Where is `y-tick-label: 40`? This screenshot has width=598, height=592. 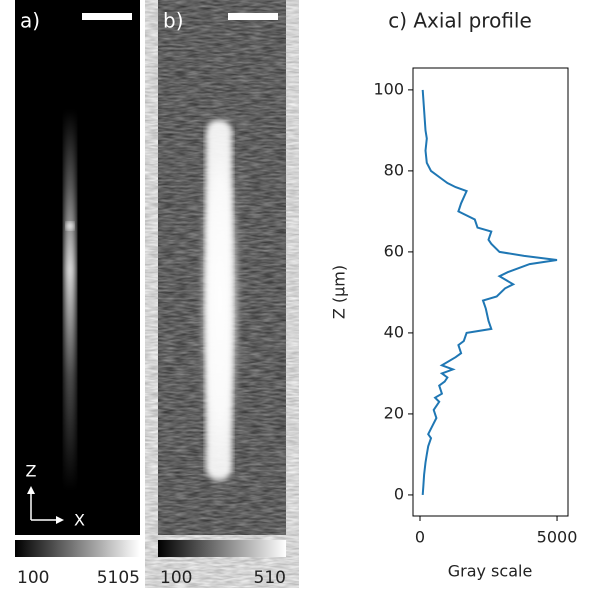 y-tick-label: 40 is located at coordinates (394, 331).